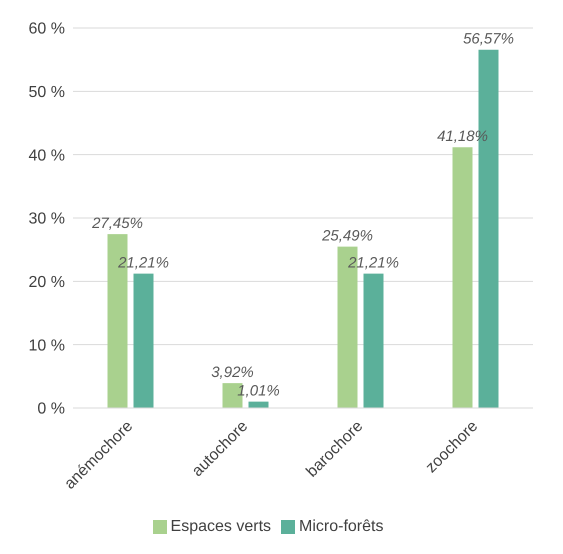  I want to click on y-tick-label: 0 %, so click(51, 409).